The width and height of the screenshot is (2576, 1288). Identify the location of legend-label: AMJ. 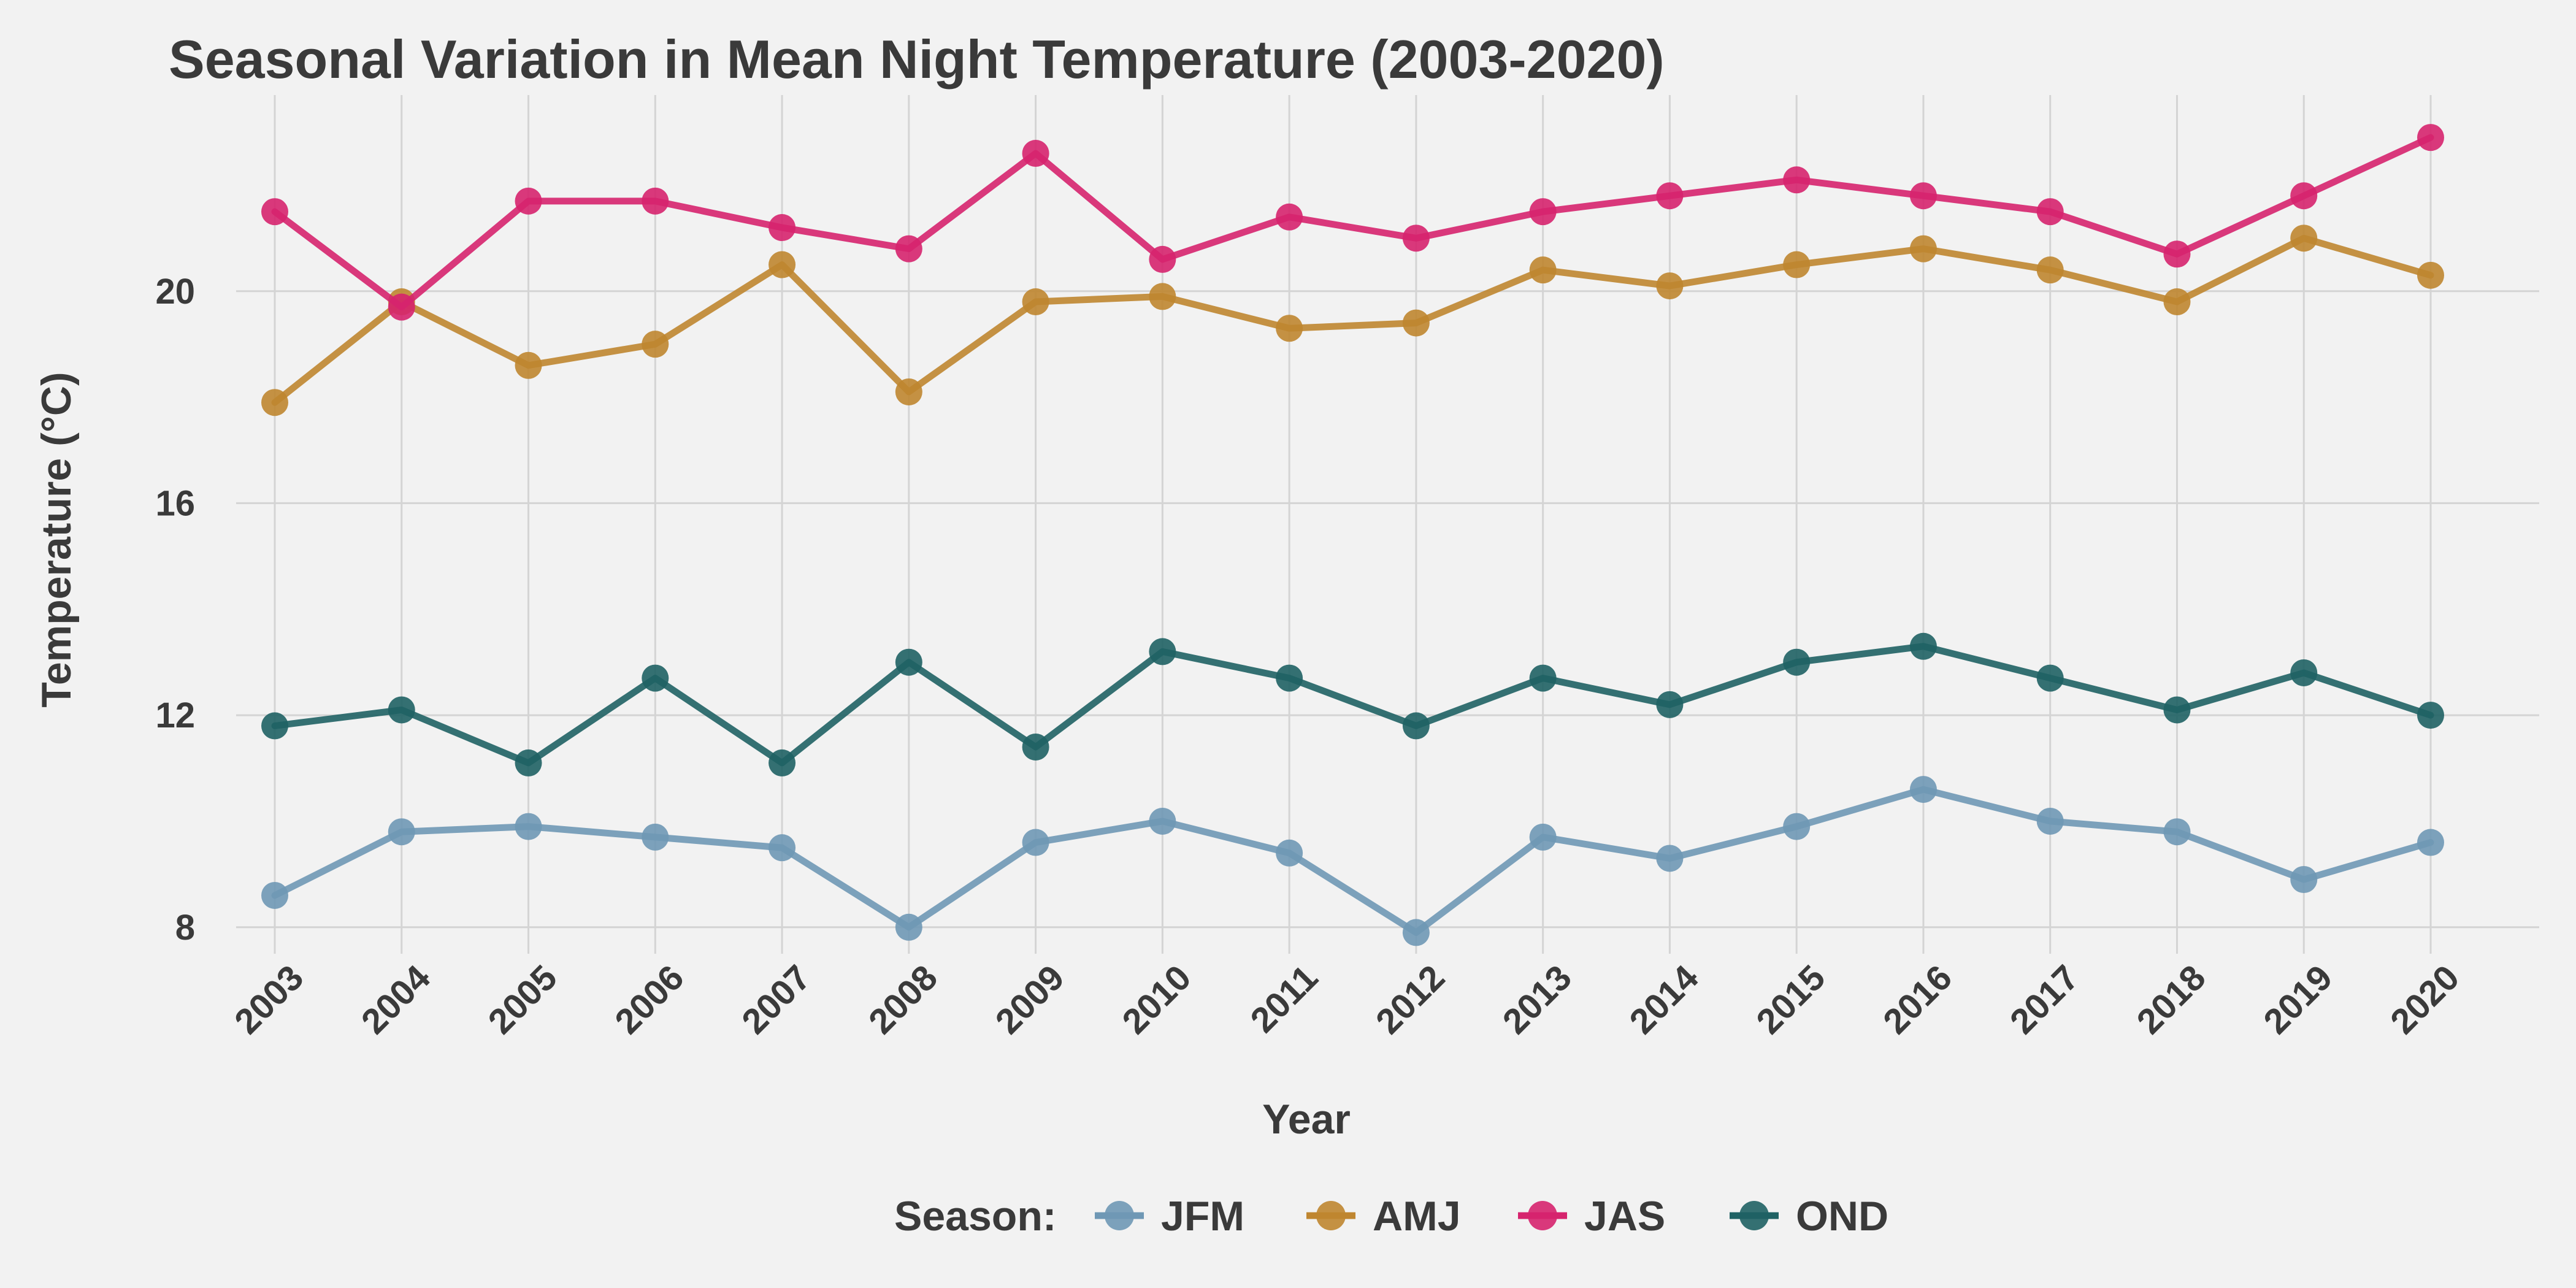
(1417, 1216).